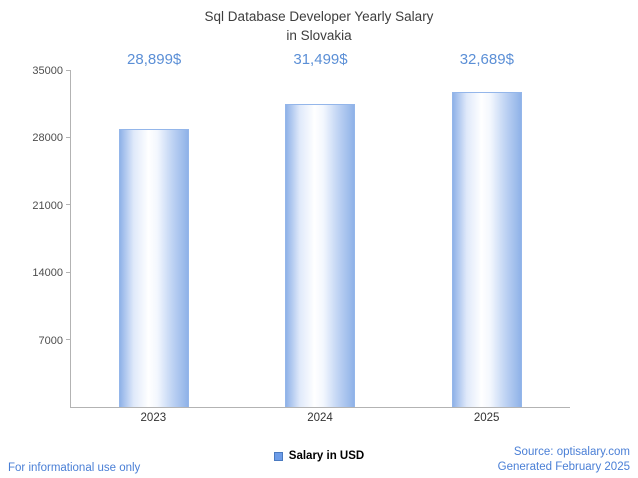 The height and width of the screenshot is (478, 638). I want to click on chart-title-line1: Sql Database Developer Yearly Salary, so click(319, 16).